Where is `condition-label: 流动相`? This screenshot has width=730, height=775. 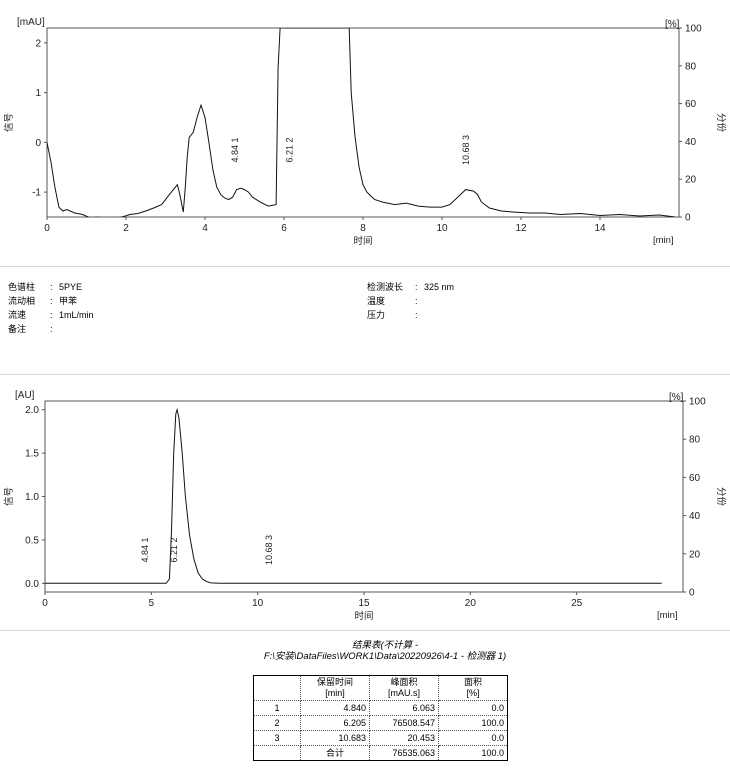
condition-label: 流动相 is located at coordinates (22, 301).